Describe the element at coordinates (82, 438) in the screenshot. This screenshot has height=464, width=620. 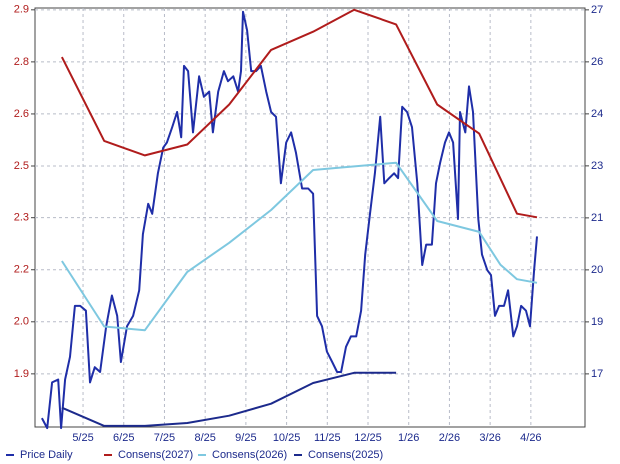
I see `x-tick-label: 5/25` at that location.